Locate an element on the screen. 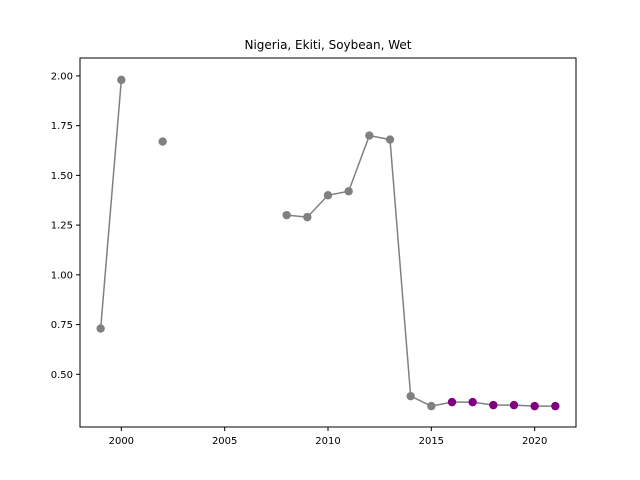  y-tick-label: 0.50 is located at coordinates (62, 375).